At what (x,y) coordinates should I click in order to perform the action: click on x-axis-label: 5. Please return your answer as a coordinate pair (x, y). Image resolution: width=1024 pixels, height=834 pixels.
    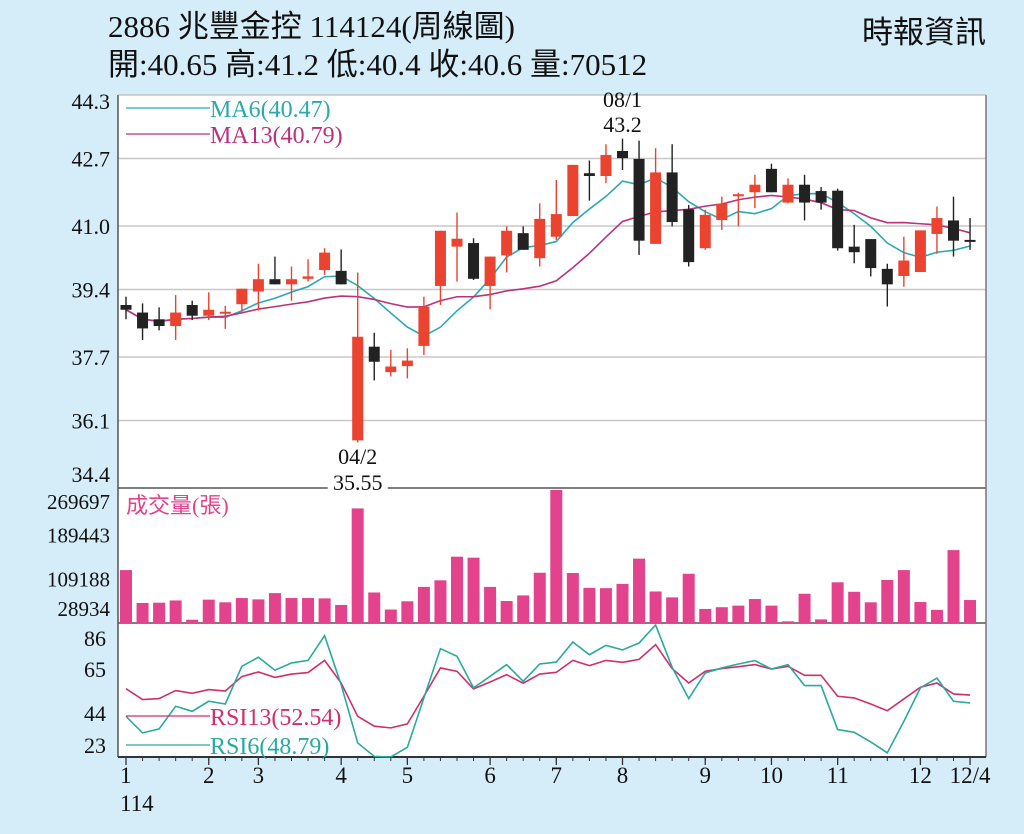
    Looking at the image, I should click on (408, 775).